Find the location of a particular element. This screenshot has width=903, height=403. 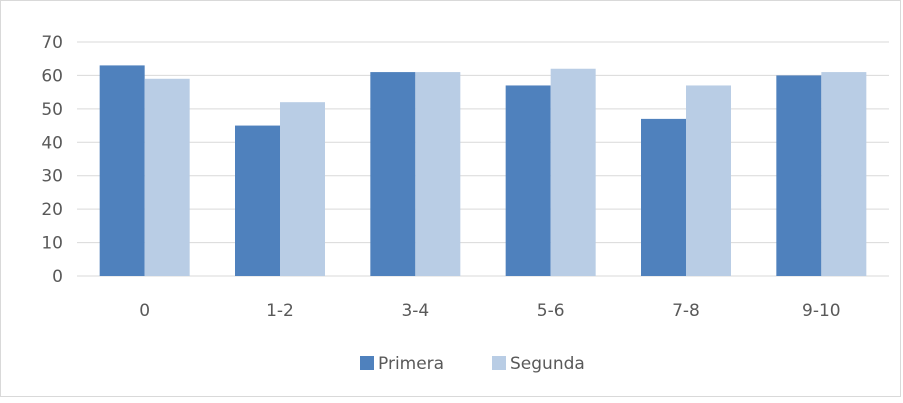

y-tick-label: 0 is located at coordinates (57, 277).